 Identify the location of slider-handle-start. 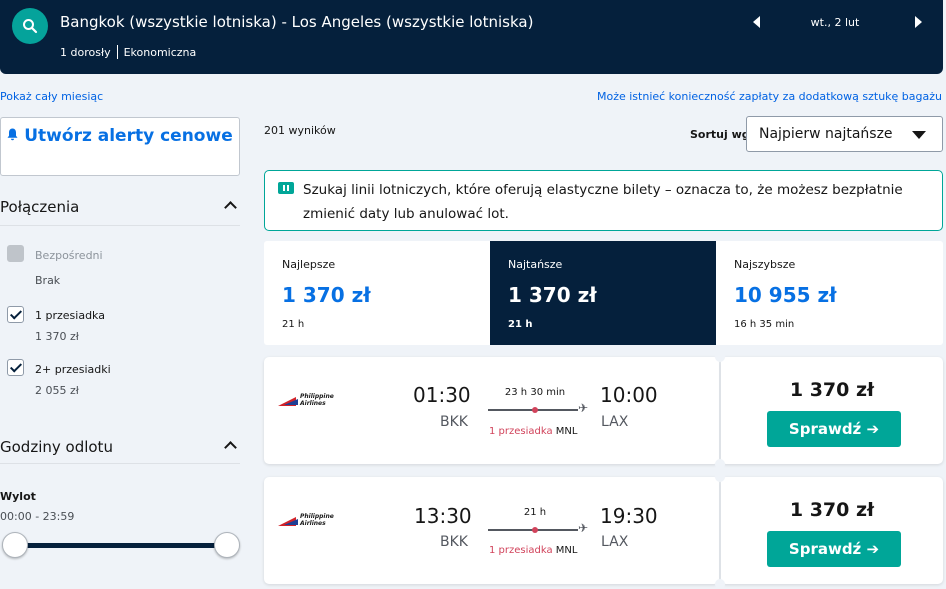
(15, 545).